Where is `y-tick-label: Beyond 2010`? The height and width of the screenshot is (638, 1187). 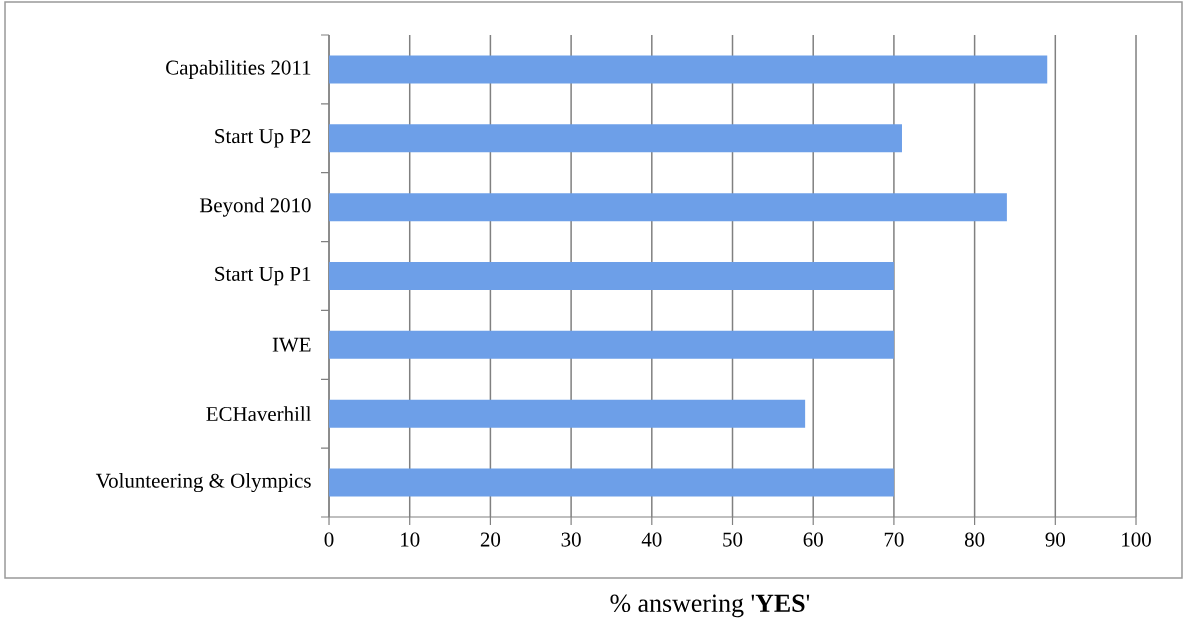 y-tick-label: Beyond 2010 is located at coordinates (255, 207).